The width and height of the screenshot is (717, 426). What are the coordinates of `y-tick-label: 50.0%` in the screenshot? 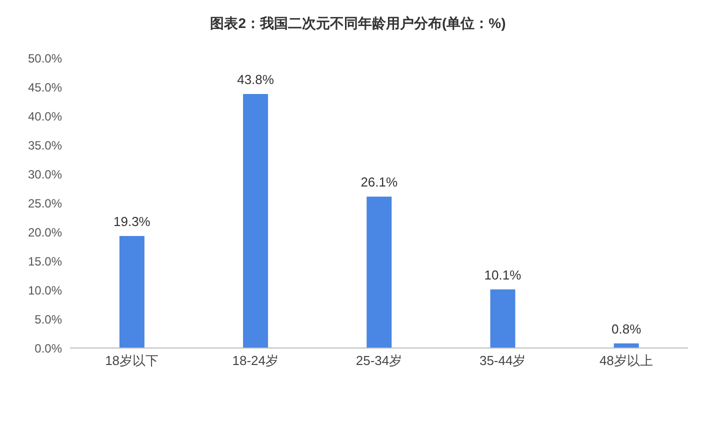 It's located at (45, 58).